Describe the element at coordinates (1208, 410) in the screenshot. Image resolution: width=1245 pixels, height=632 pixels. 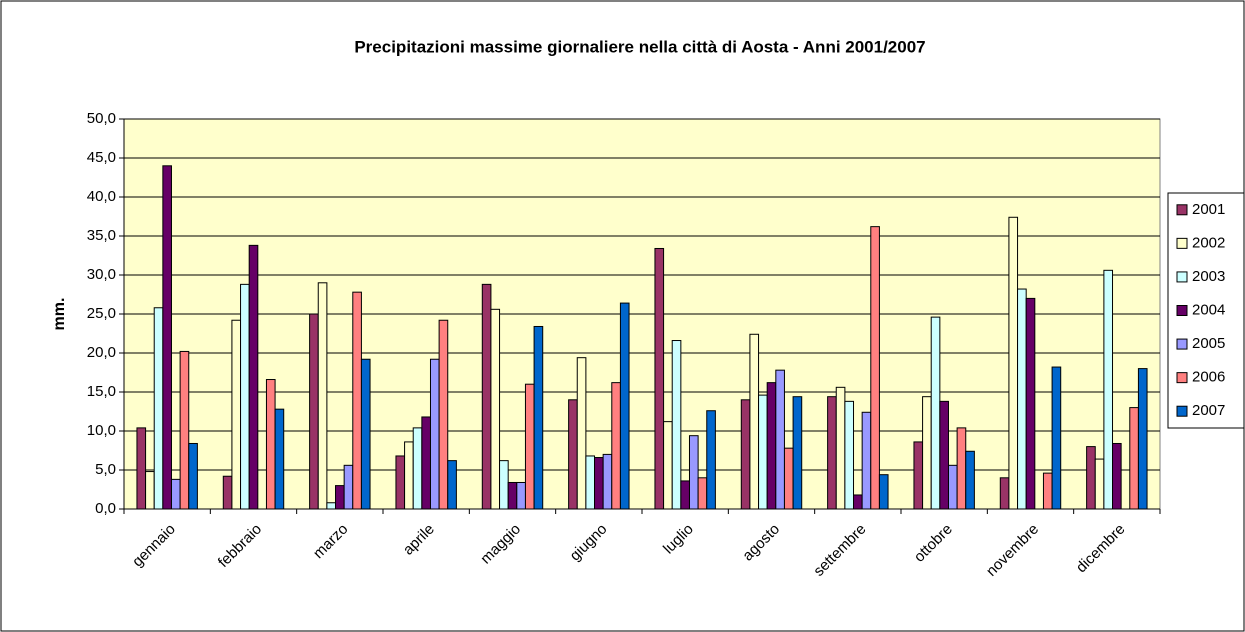
I see `legend-label: 2007` at that location.